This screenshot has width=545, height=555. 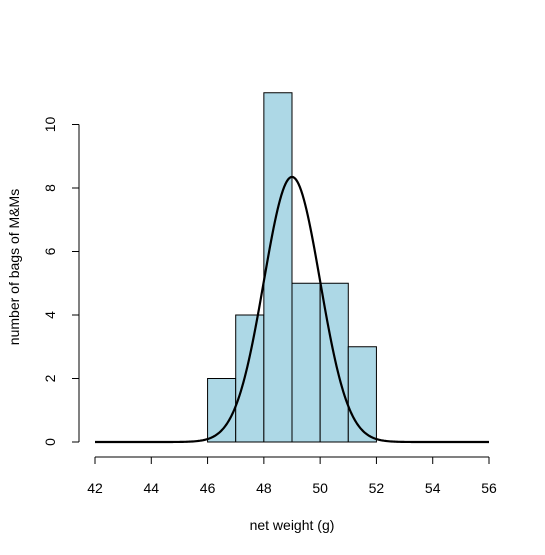 I want to click on y-axis-label: number of bags of M&Ms, so click(x=14, y=267).